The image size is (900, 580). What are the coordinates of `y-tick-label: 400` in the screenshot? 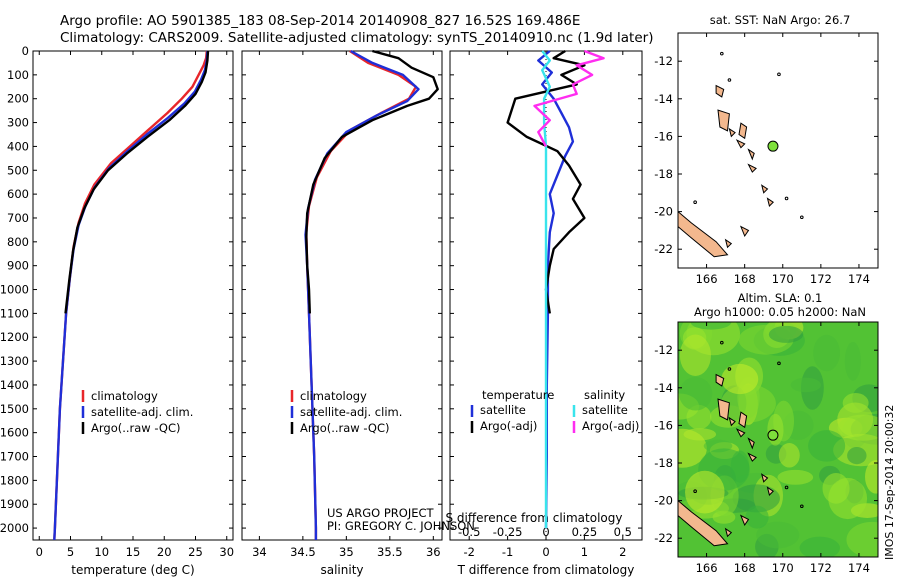 It's located at (18, 146).